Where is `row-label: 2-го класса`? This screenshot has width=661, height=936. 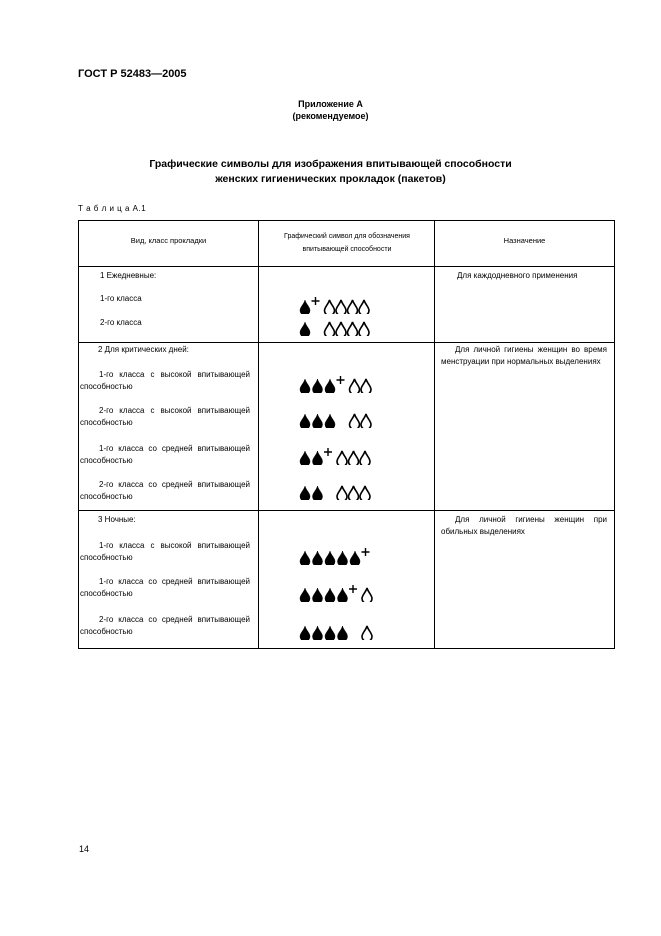 row-label: 2-го класса is located at coordinates (121, 322).